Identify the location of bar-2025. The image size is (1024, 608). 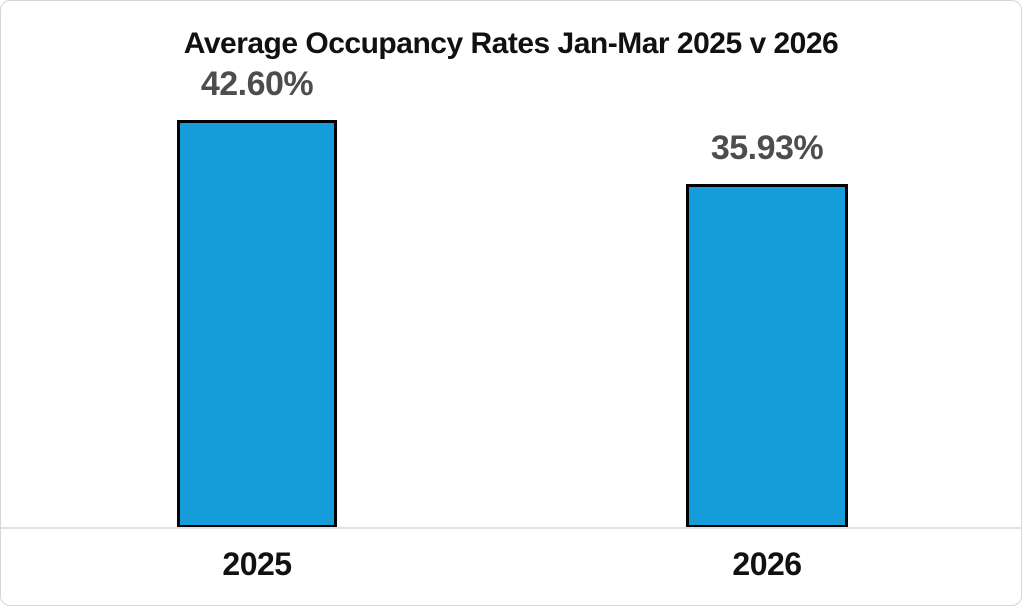
(257, 324).